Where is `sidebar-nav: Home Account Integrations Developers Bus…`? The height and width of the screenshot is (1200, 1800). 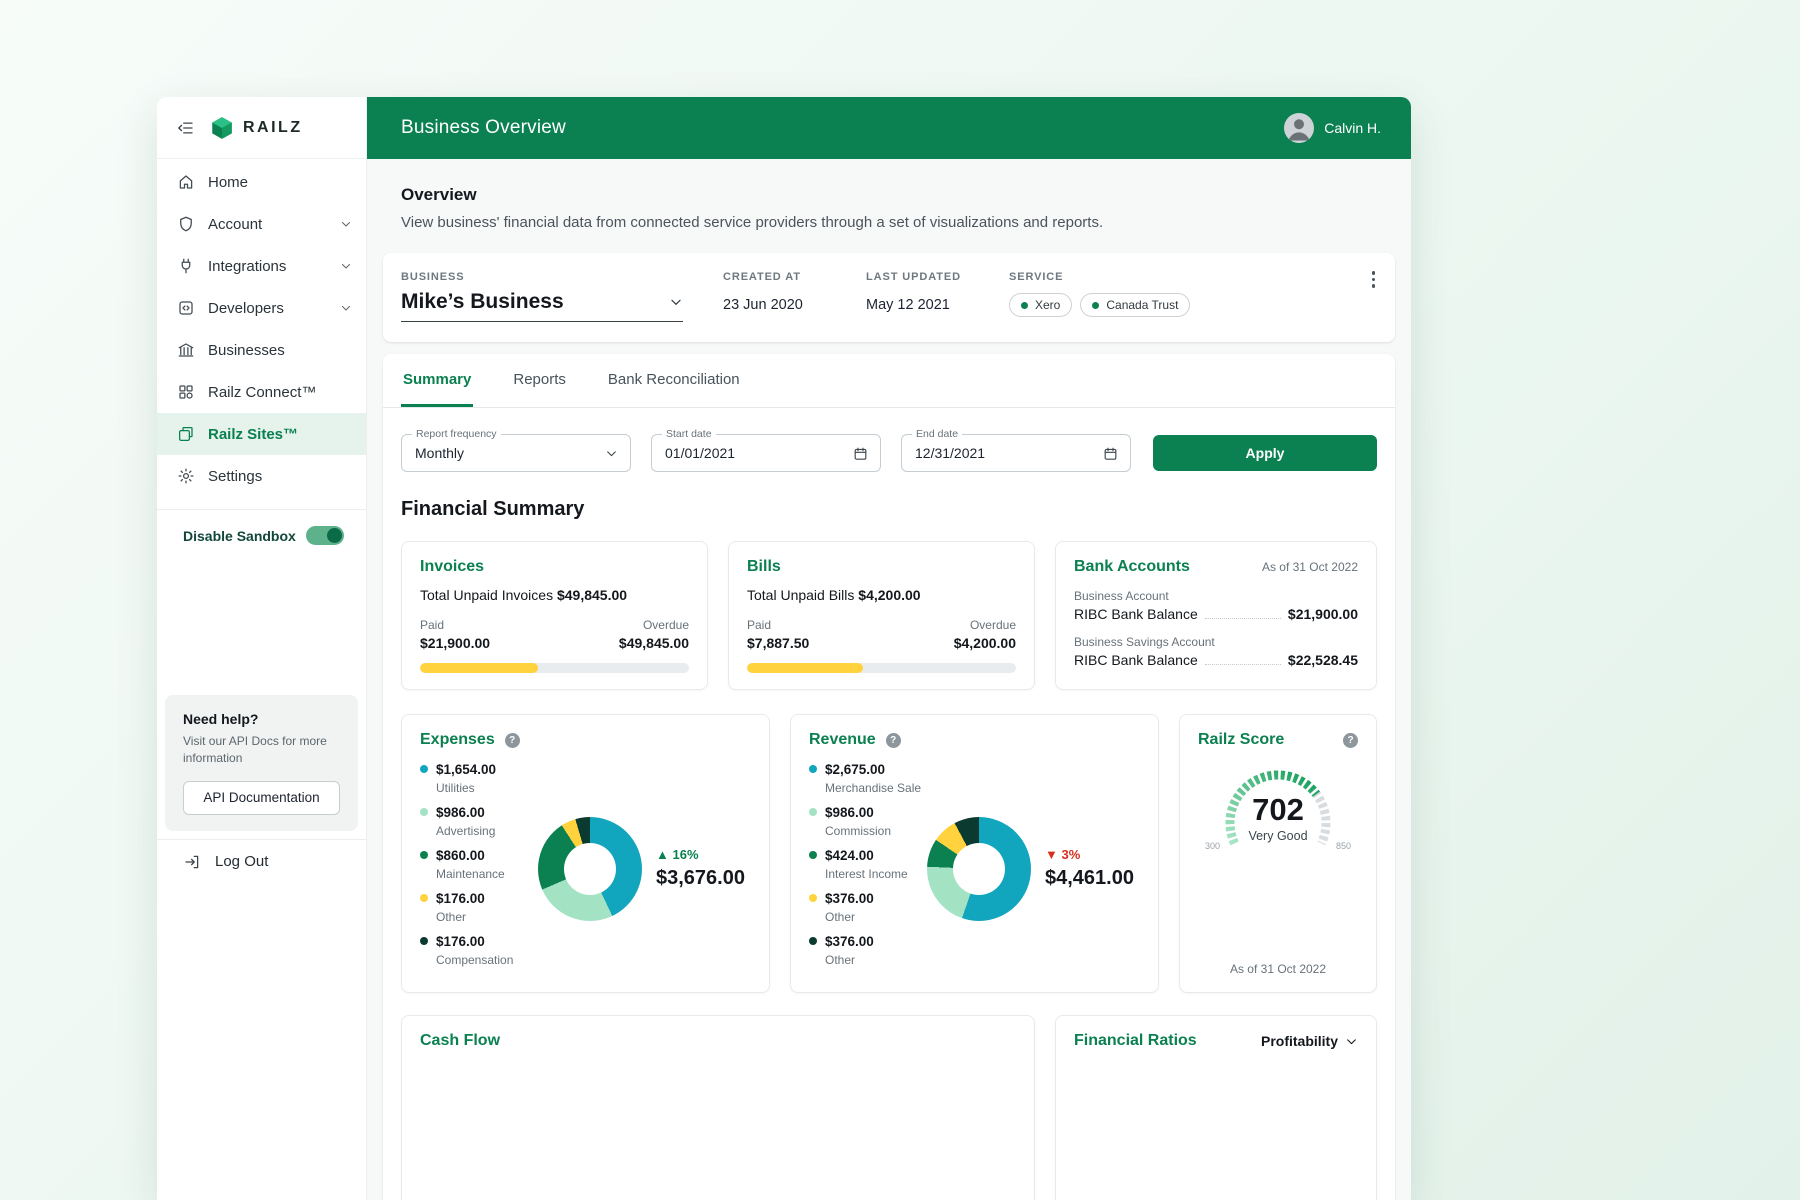
sidebar-nav: Home Account Integrations Developers Bus… is located at coordinates (261, 328).